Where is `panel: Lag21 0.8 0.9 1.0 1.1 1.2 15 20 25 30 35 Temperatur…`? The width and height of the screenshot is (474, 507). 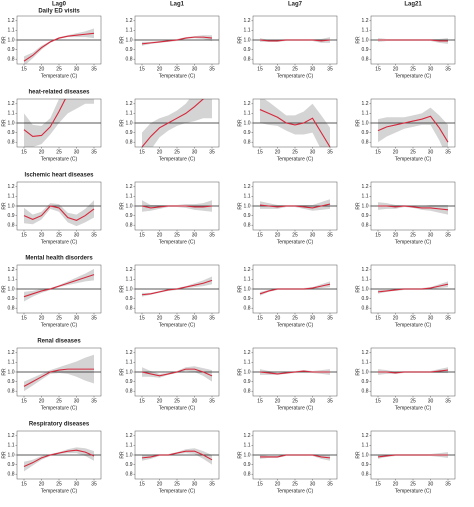 panel: Lag21 0.8 0.9 1.0 1.1 1.2 15 20 25 30 35 Temperatur… is located at coordinates (405, 40).